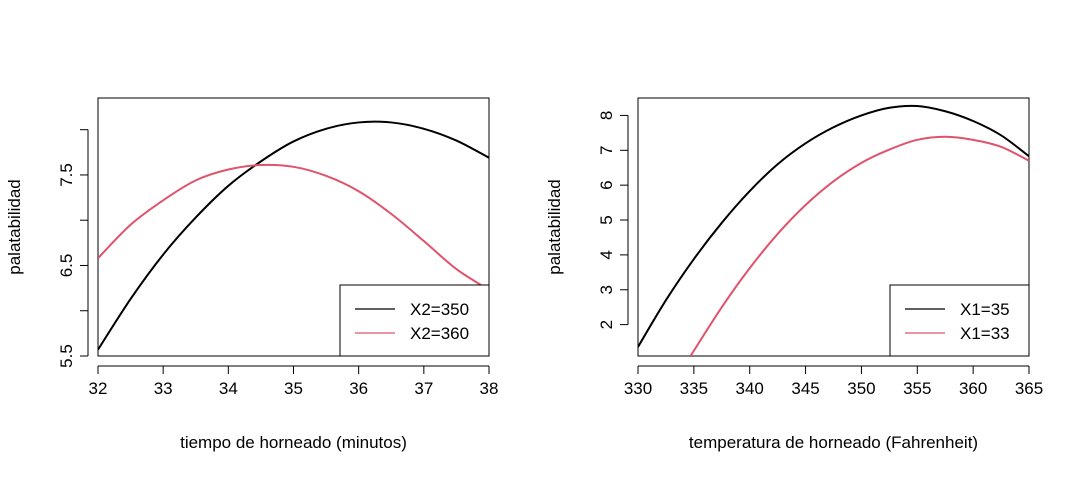  What do you see at coordinates (694, 388) in the screenshot?
I see `x-tick-label: 335` at bounding box center [694, 388].